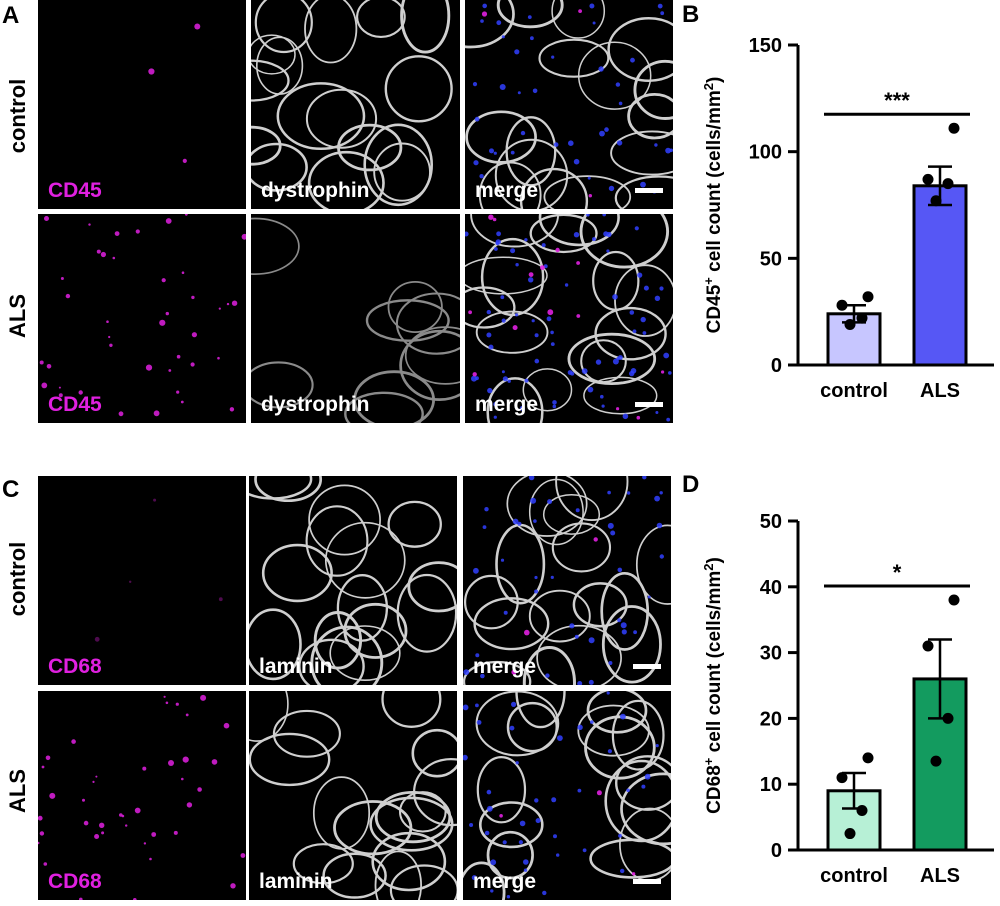 The image size is (1000, 906). I want to click on image-a-control-dystrophin: dystrophin, so click(355, 104).